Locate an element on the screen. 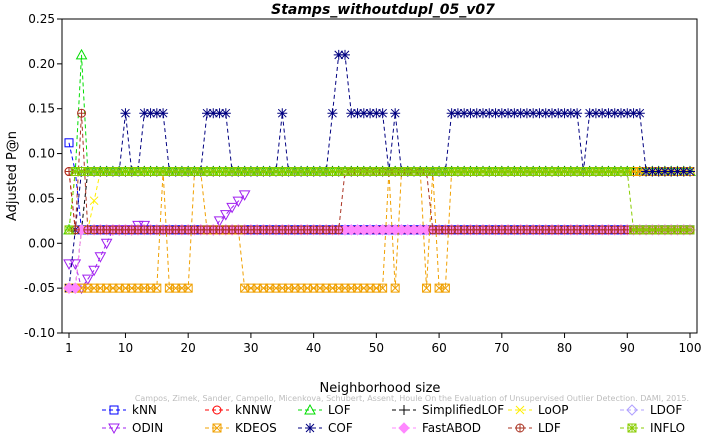 The image size is (702, 438). legend-label-lof: LOF is located at coordinates (339, 410).